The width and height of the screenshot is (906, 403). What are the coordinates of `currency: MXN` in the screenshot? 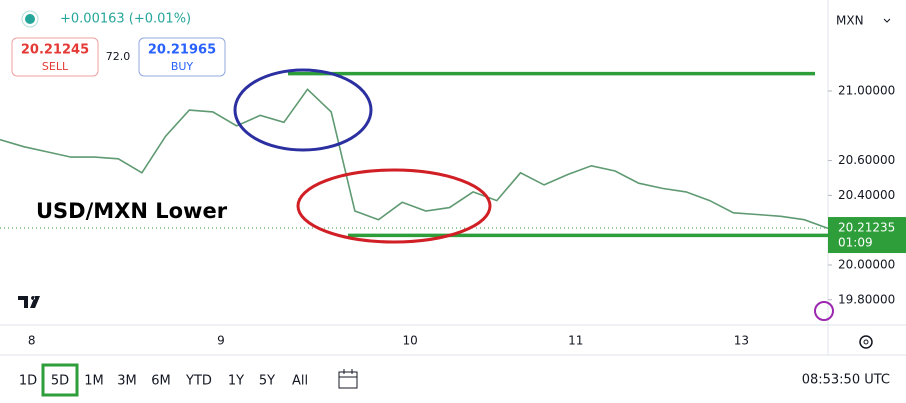 It's located at (850, 21).